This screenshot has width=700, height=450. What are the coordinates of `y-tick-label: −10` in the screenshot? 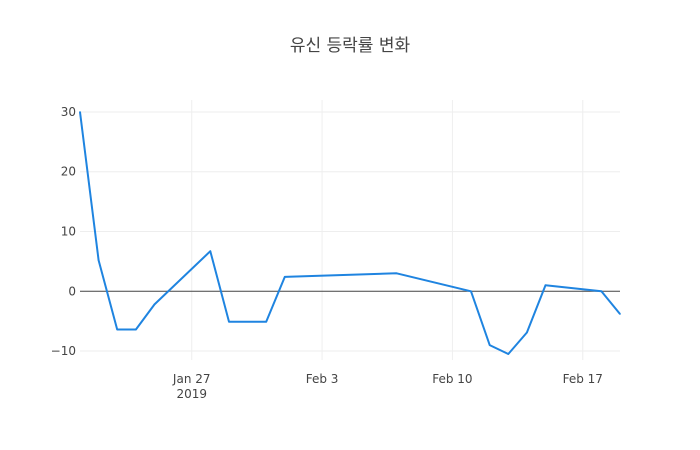 It's located at (63, 351).